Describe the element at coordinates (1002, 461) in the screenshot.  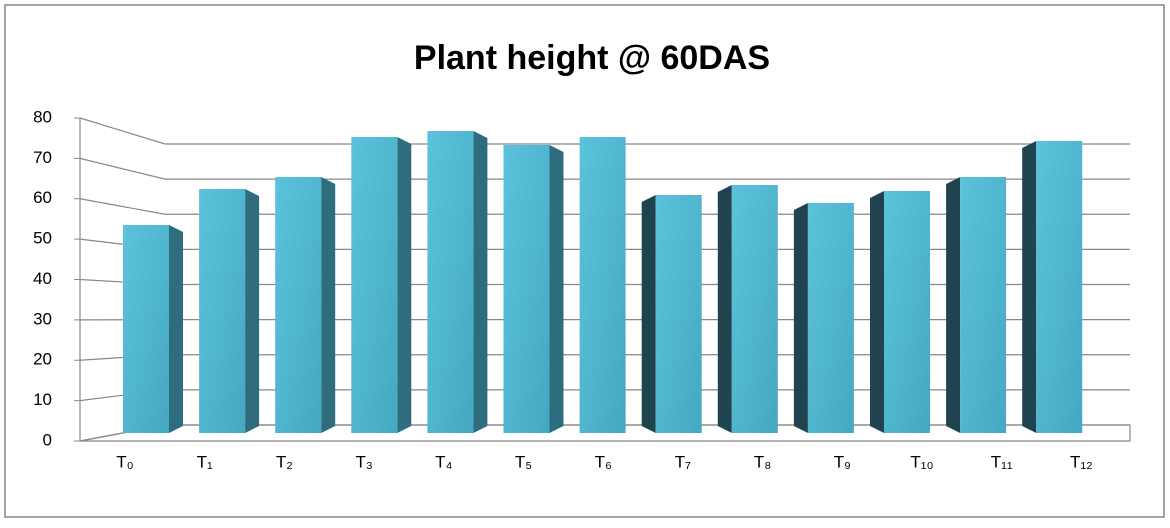
I see `x-tick-label: T₁₁` at that location.